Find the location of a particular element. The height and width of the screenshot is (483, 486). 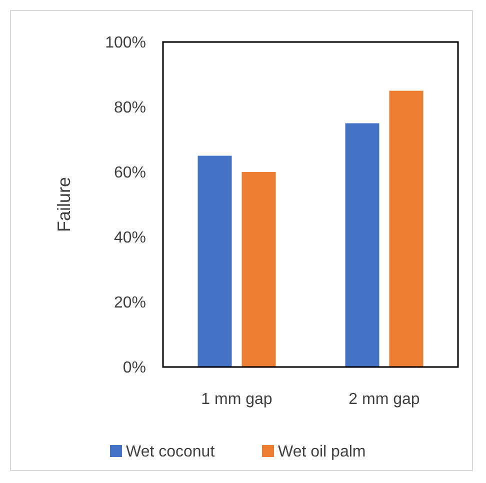

y-tick-label: 40% is located at coordinates (130, 238).